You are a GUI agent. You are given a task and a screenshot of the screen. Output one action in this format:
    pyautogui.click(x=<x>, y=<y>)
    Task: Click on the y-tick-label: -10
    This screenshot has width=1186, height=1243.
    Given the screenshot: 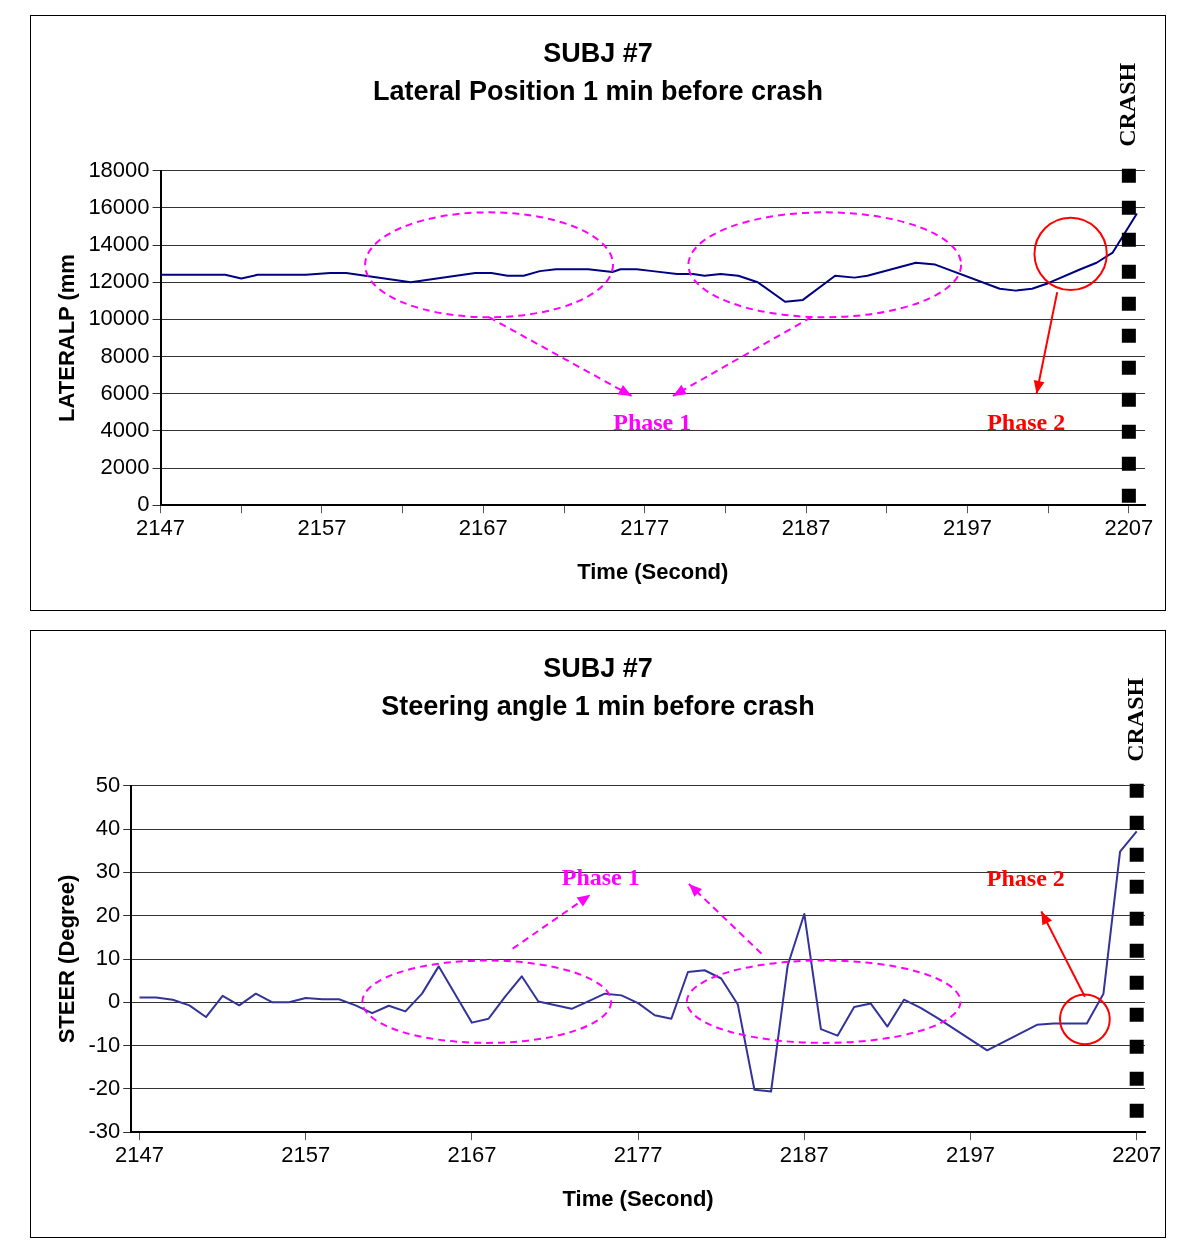 What is the action you would take?
    pyautogui.click(x=104, y=1044)
    